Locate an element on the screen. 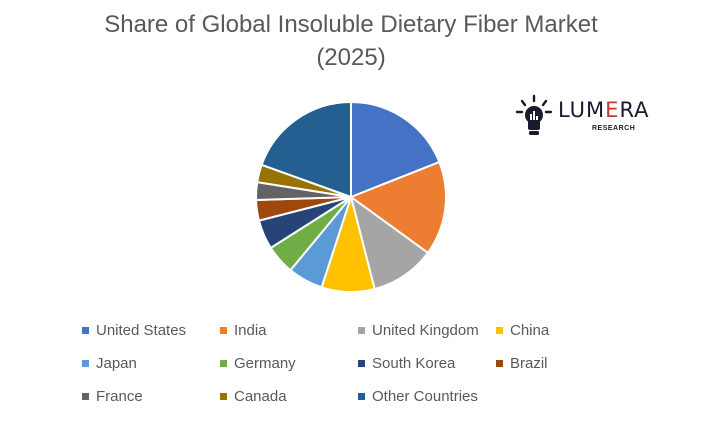 This screenshot has height=423, width=702. legend-item: Japan is located at coordinates (109, 363).